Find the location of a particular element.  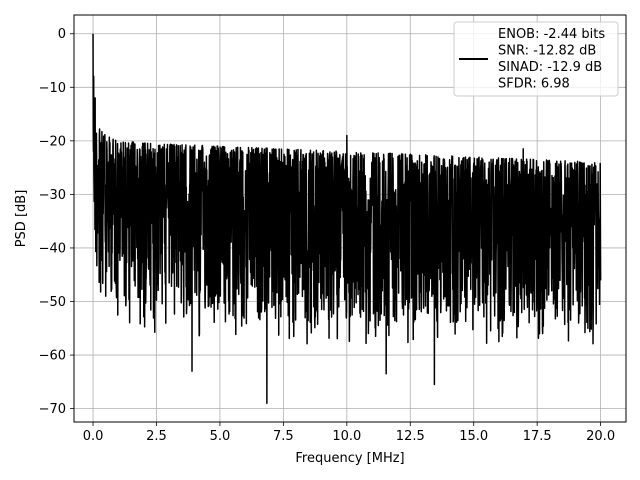

y-tick-label: 0 is located at coordinates (62, 34).